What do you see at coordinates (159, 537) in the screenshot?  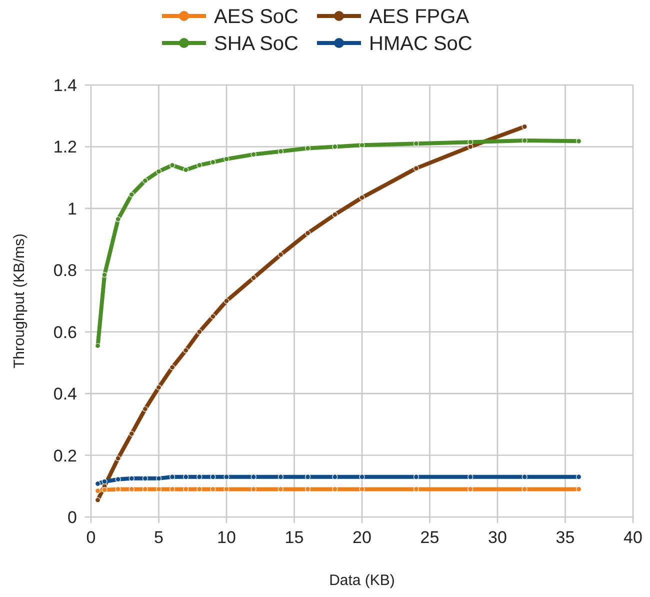 I see `x-tick-label: 5` at bounding box center [159, 537].